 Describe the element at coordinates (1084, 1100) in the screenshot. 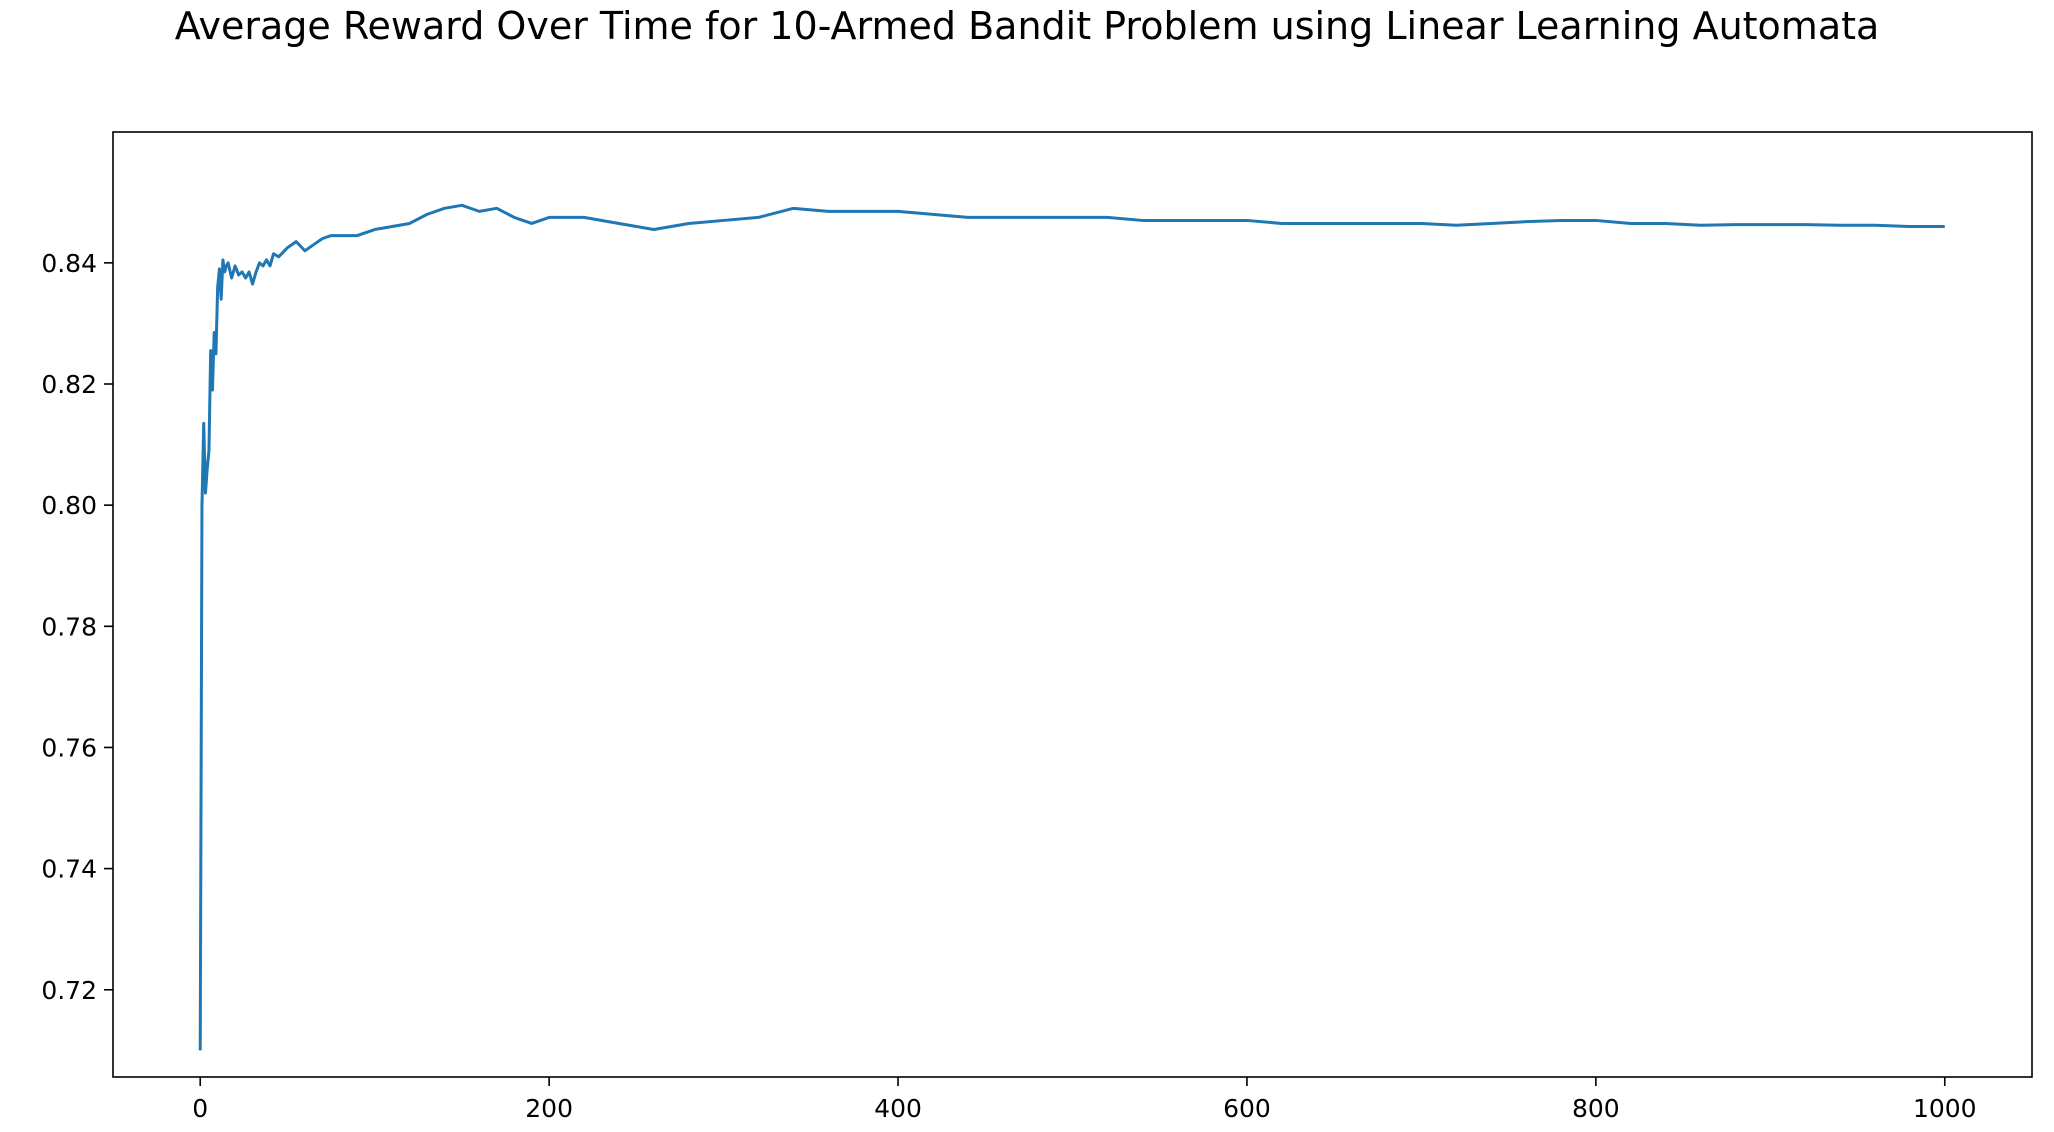

I see `x-axis: 0 200 400 600 800 1000` at that location.